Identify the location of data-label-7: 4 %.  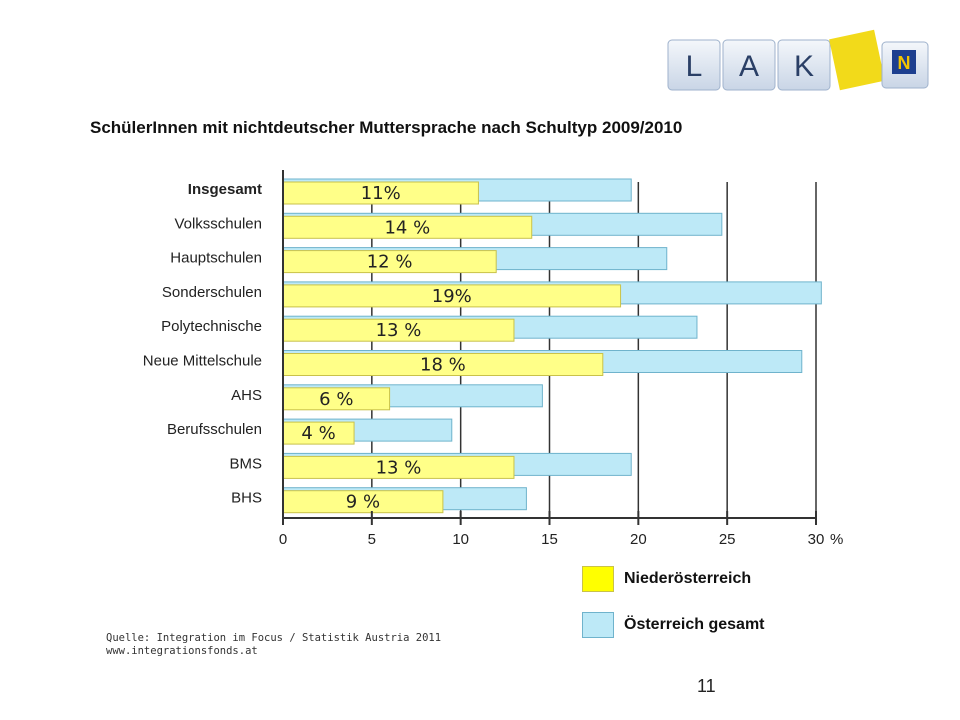
(318, 433).